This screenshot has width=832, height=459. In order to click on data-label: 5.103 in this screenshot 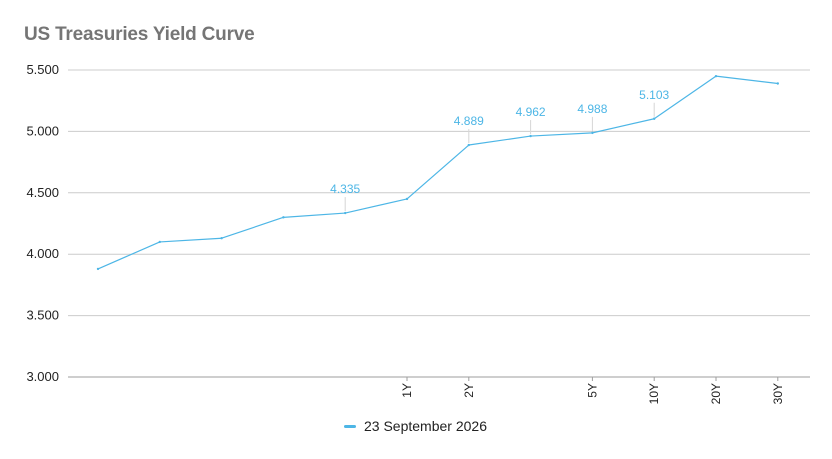, I will do `click(654, 95)`.